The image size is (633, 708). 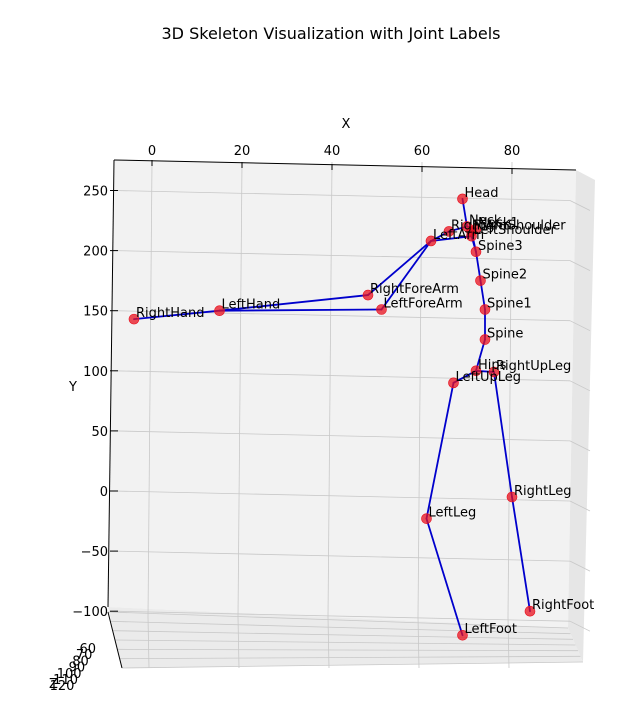 I want to click on z-tick-label: 100, so click(x=69, y=674).